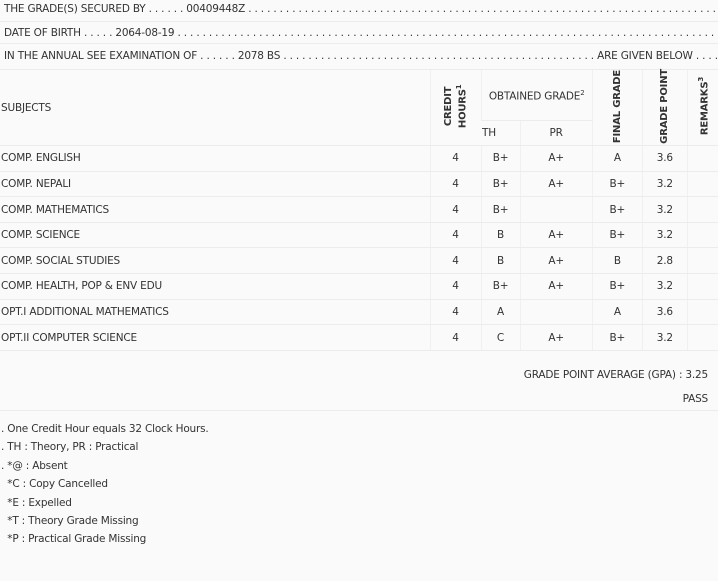  Describe the element at coordinates (556, 133) in the screenshot. I see `pr-header: PR` at that location.